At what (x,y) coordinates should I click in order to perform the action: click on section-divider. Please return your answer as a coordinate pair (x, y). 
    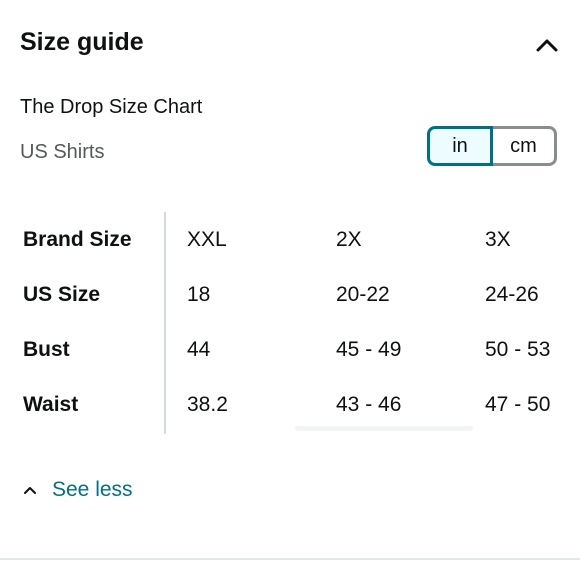
    Looking at the image, I should click on (290, 559).